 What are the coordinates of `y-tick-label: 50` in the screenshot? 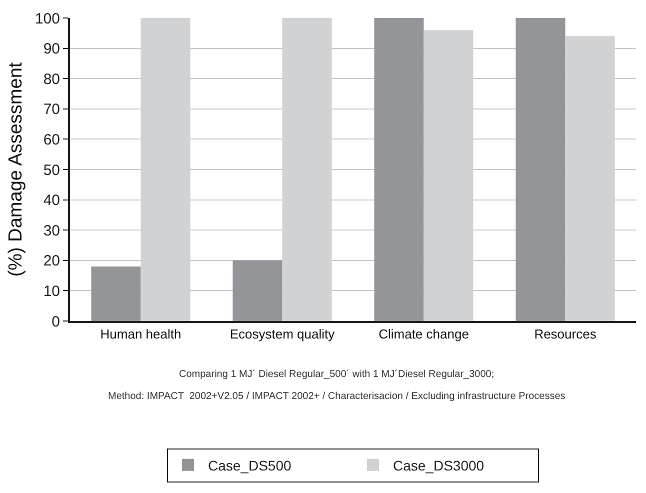 It's located at (51, 170).